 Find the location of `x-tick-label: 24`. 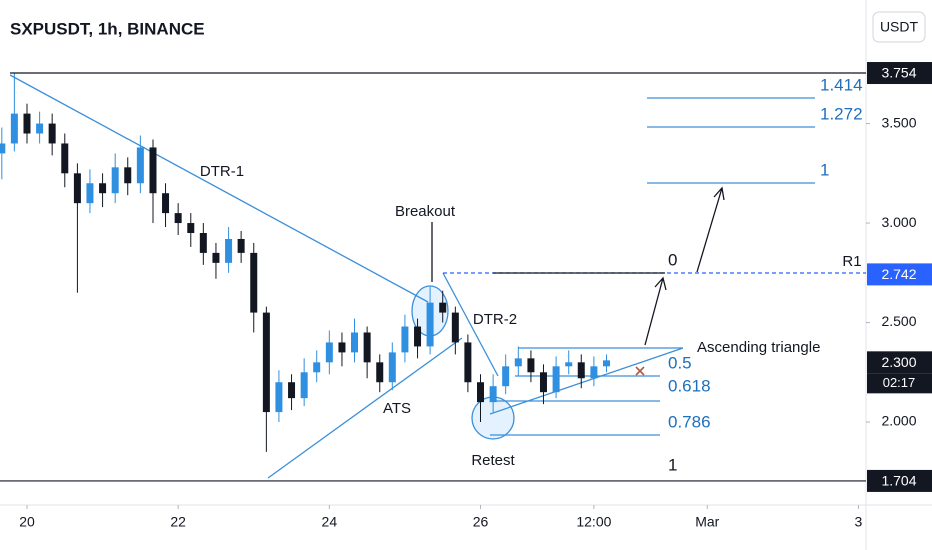

x-tick-label: 24 is located at coordinates (330, 522).